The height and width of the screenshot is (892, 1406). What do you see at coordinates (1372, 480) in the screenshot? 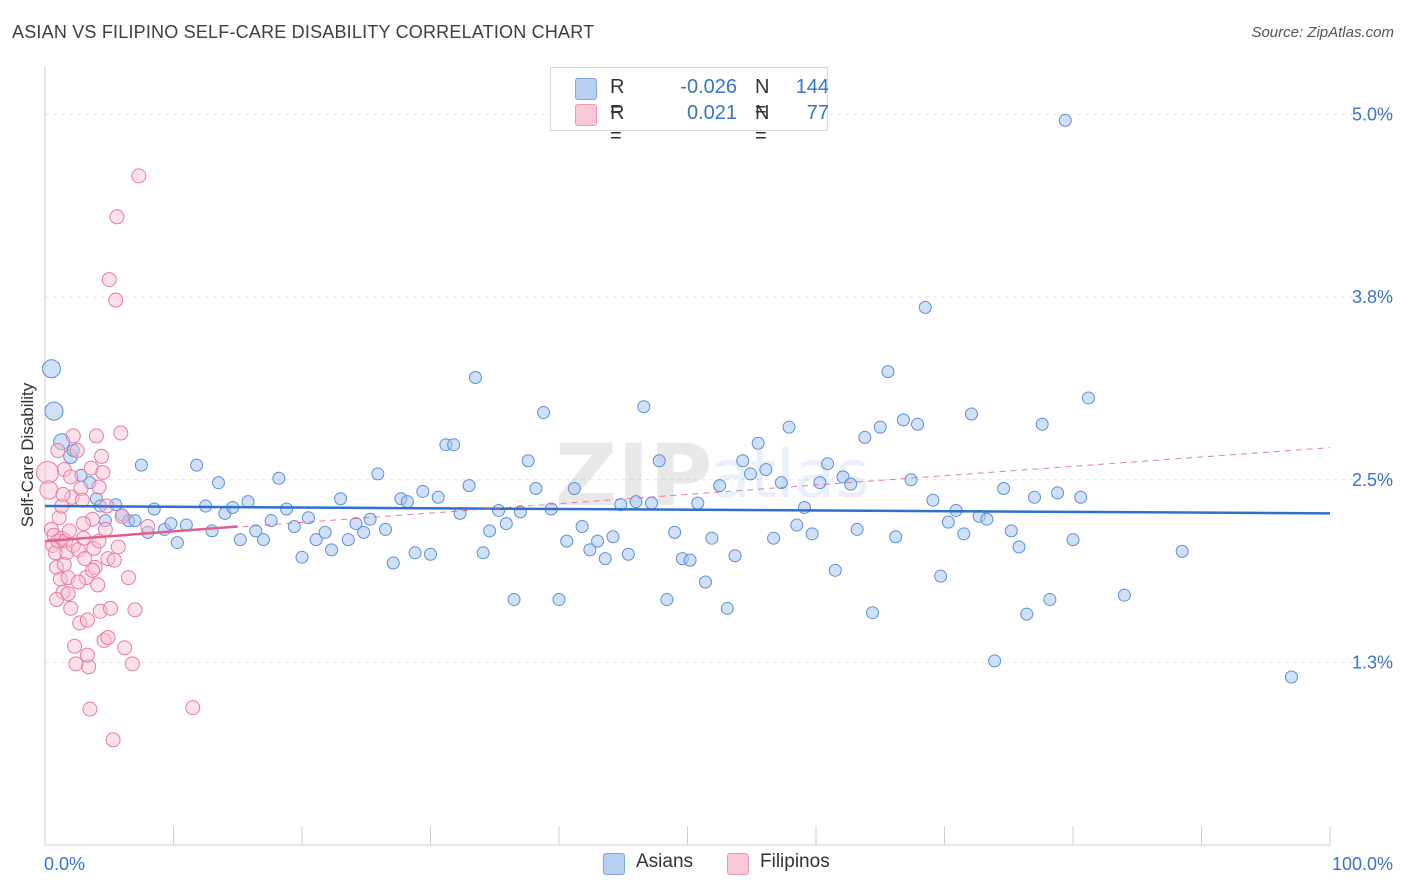
I see `y-tick-label: 2.5%` at bounding box center [1372, 480].